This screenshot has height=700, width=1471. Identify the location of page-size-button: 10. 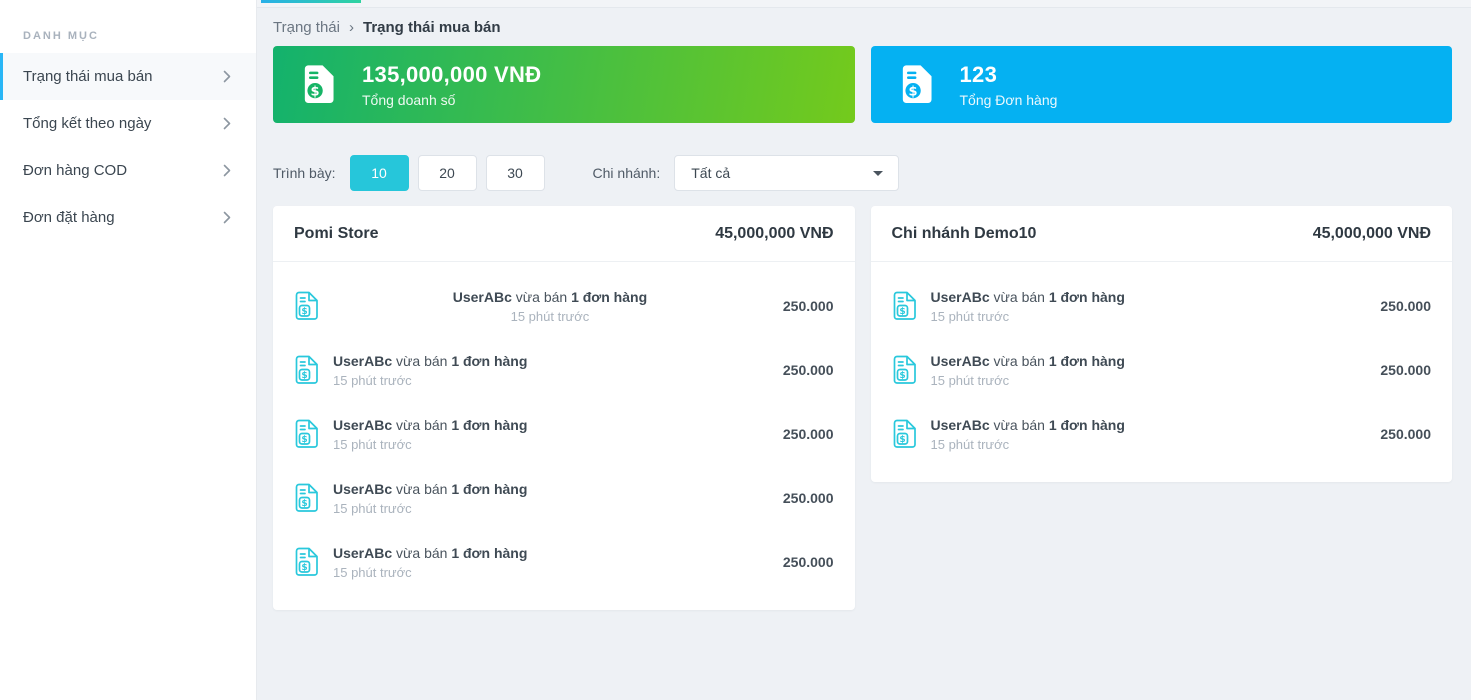
(379, 173).